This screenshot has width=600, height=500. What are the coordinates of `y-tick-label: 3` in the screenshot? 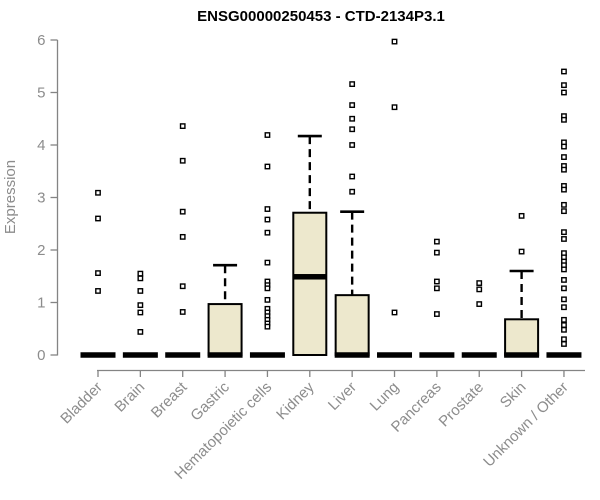 It's located at (41, 198).